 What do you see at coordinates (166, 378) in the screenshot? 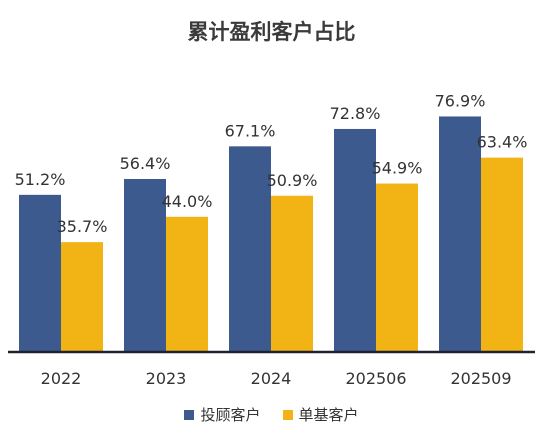
I see `x-tick-label-2023: 2023` at bounding box center [166, 378].